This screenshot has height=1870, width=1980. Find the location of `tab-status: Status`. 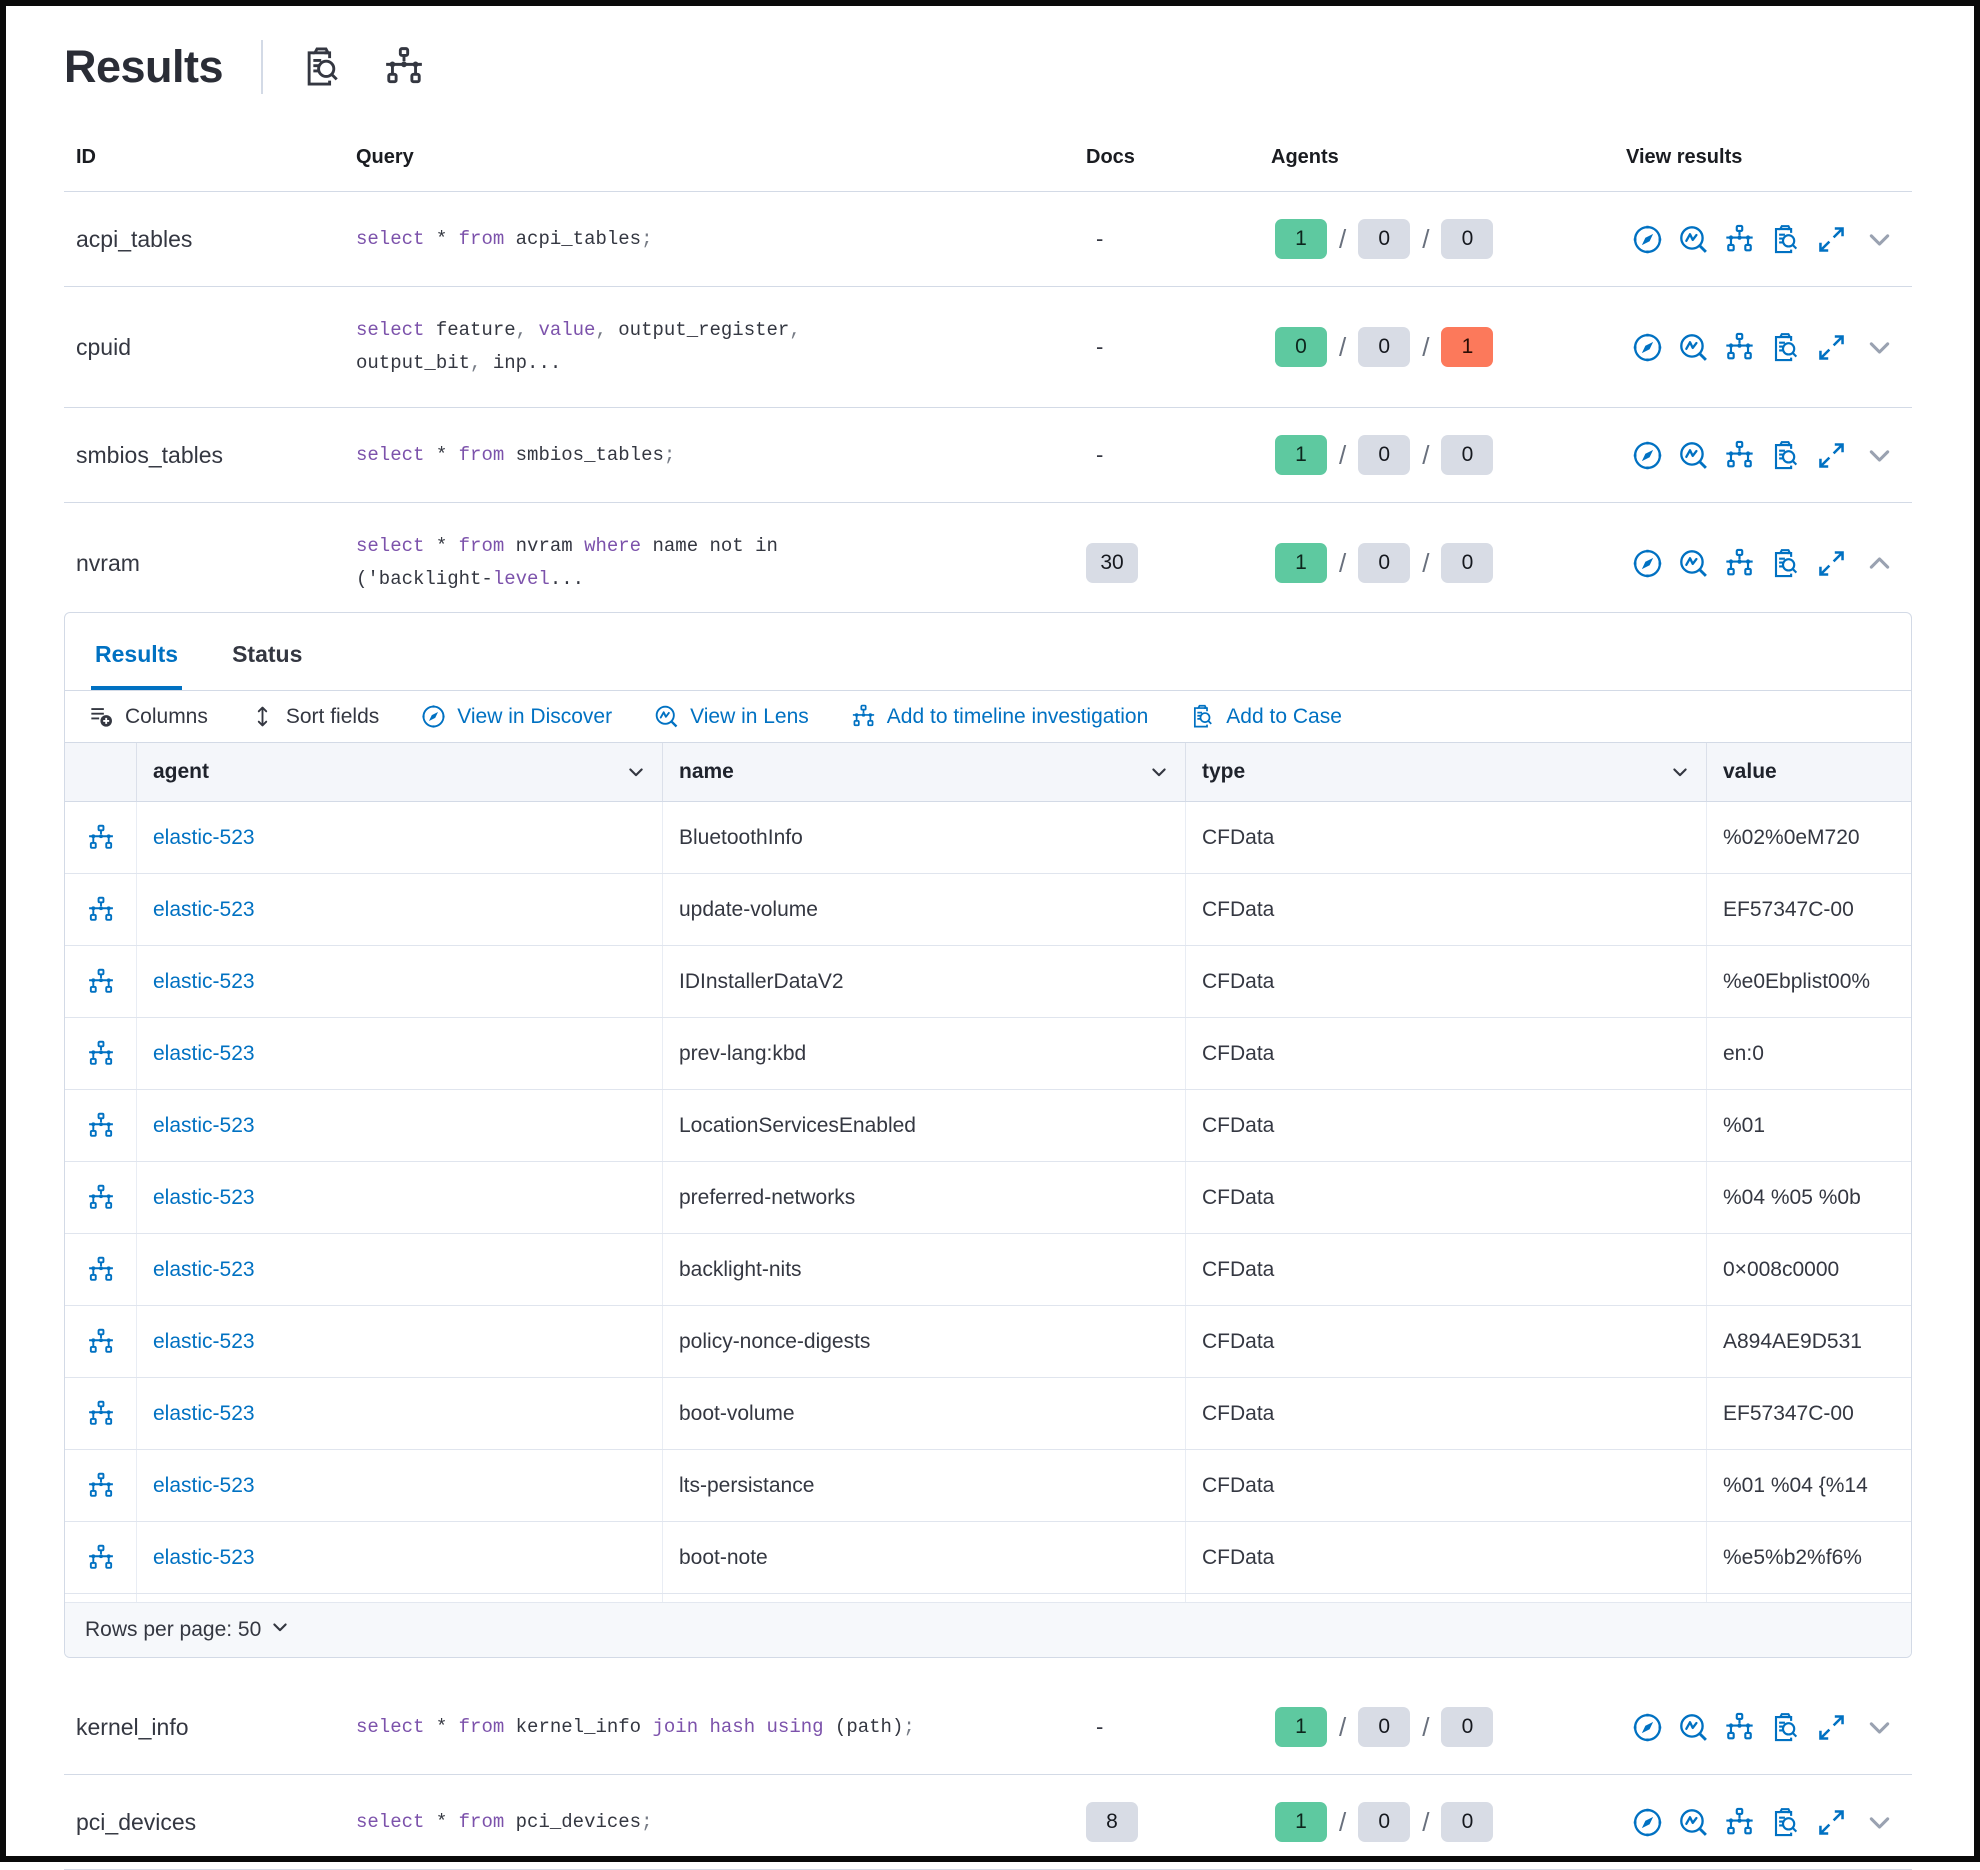

tab-status: Status is located at coordinates (267, 654).